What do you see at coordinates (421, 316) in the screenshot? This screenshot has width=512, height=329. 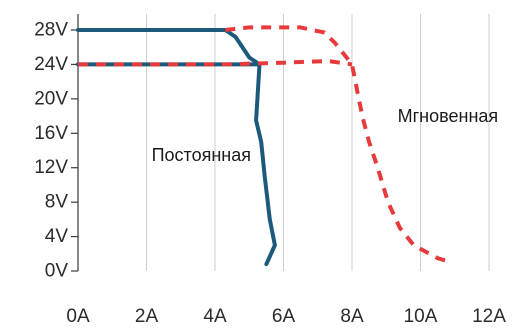 I see `x-tick-label: 10A` at bounding box center [421, 316].